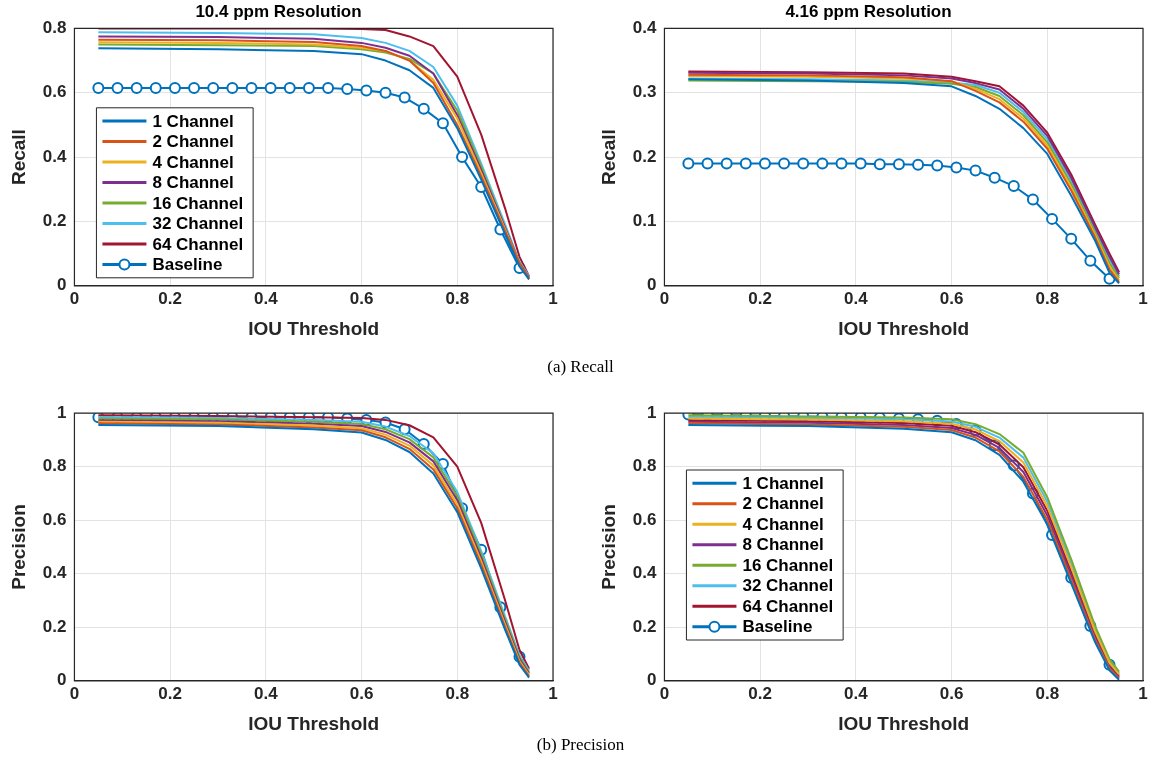 This screenshot has height=762, width=1161. Describe the element at coordinates (580, 367) in the screenshot. I see `text: (a) Recall` at that location.